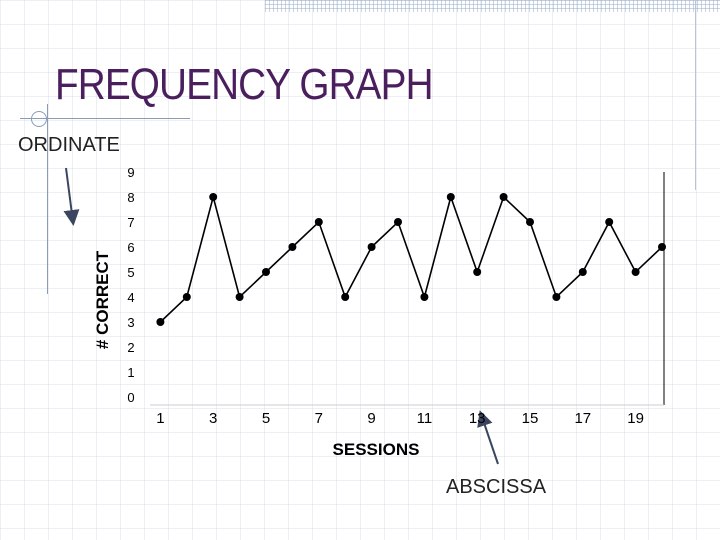  What do you see at coordinates (130, 347) in the screenshot?
I see `y-tick-label: 2` at bounding box center [130, 347].